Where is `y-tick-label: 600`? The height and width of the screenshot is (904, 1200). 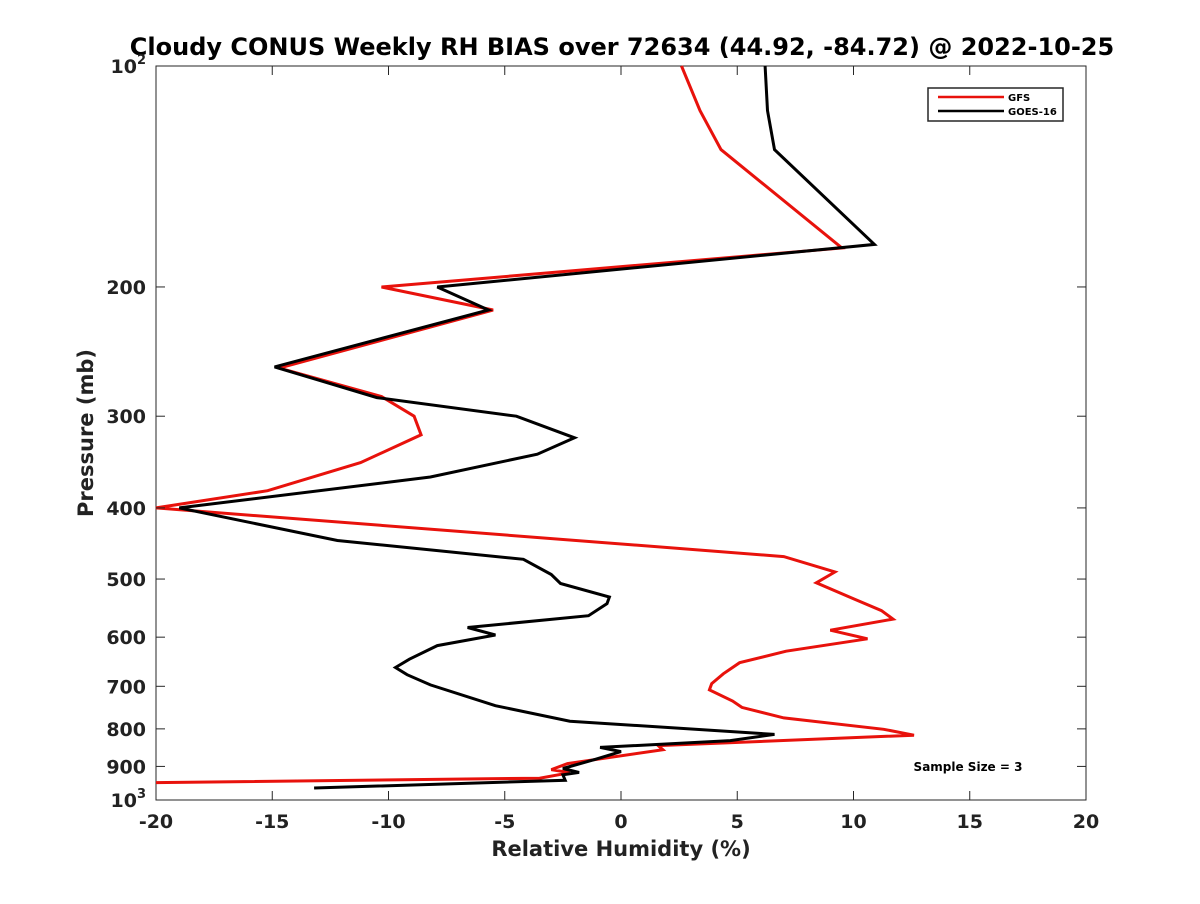 y-tick-label: 600 is located at coordinates (126, 638).